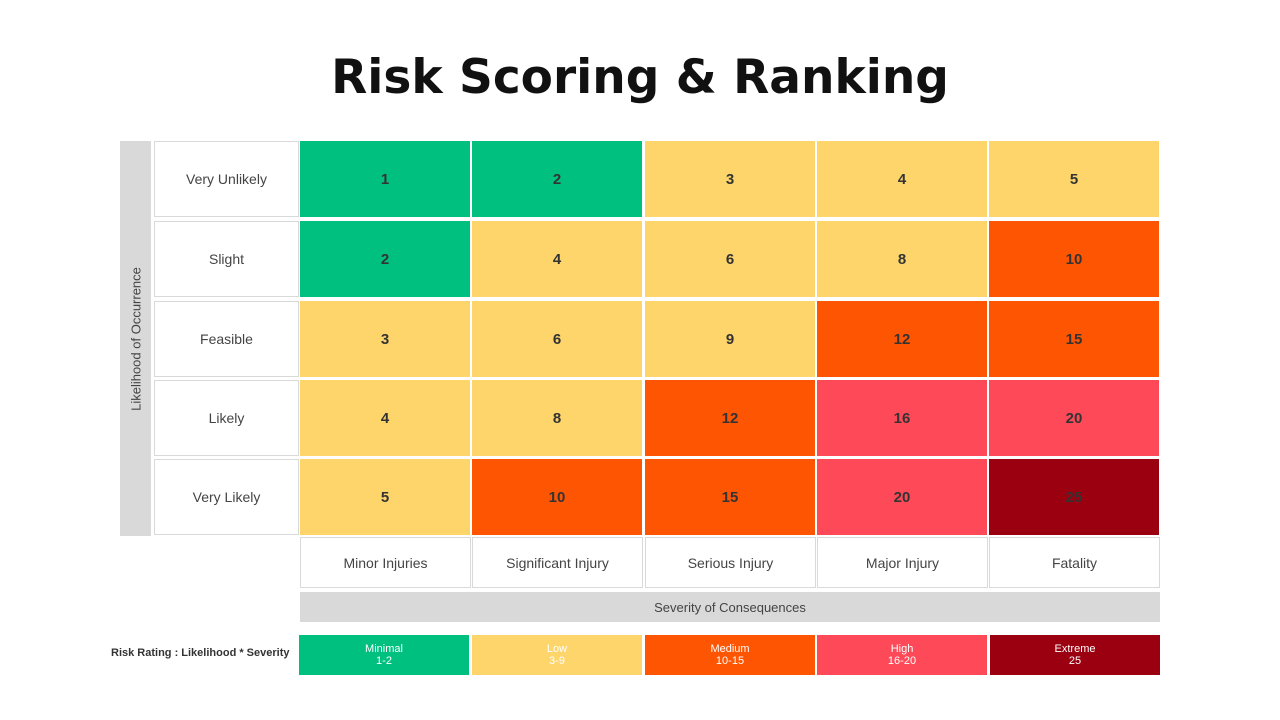 The width and height of the screenshot is (1280, 720). I want to click on legend-item-range: 10-15, so click(730, 661).